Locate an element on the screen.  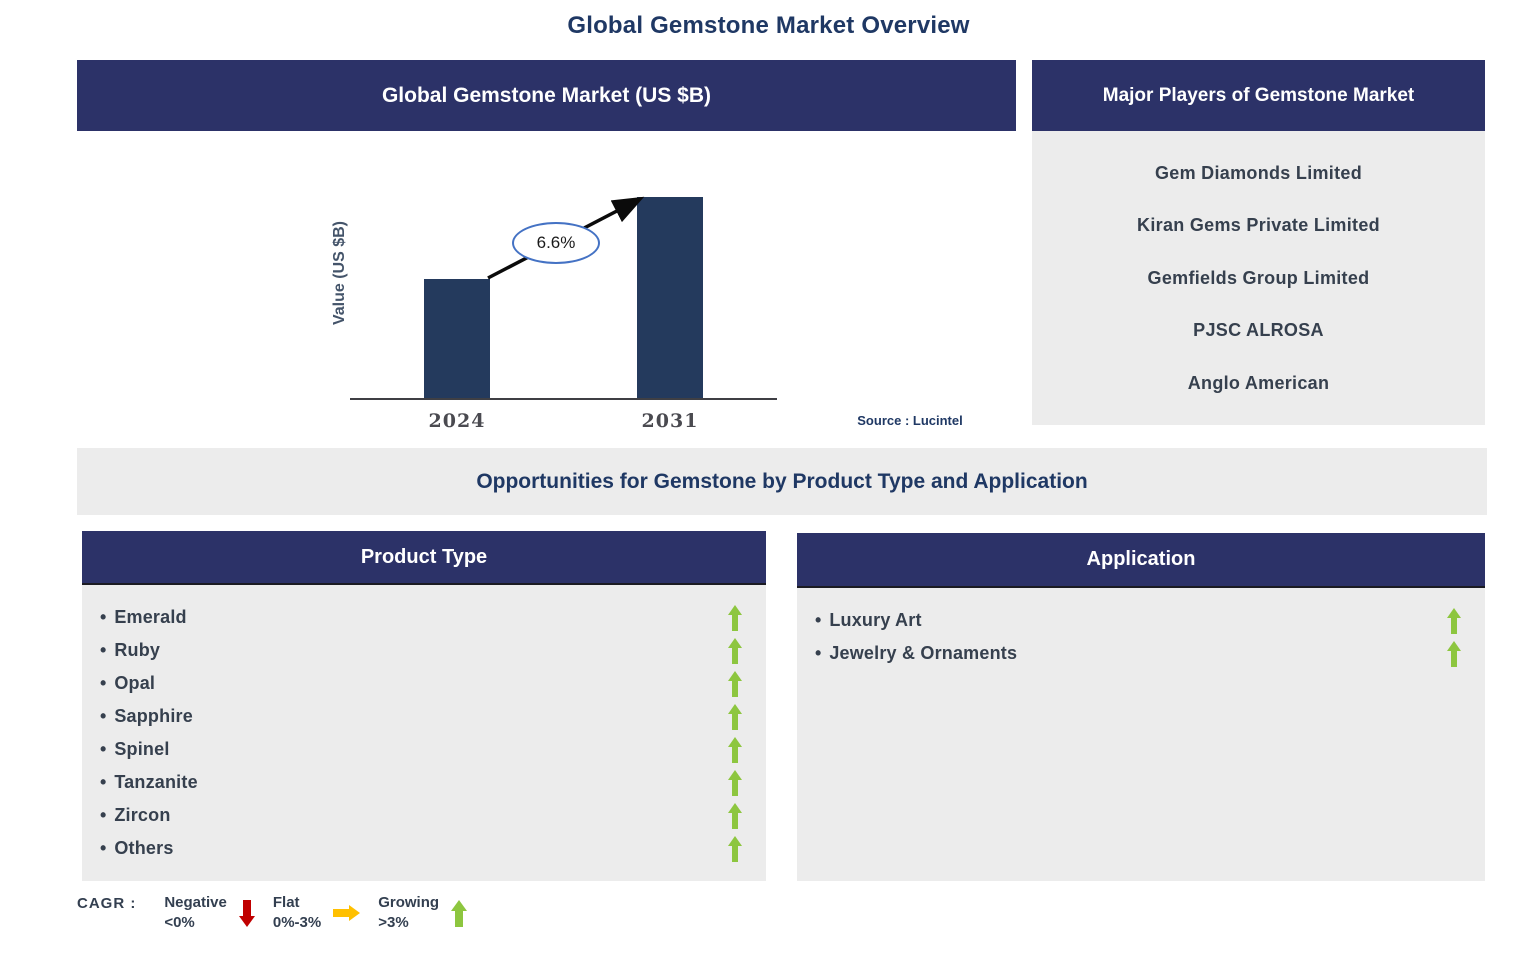
cagr-annotation: 6.6% is located at coordinates (556, 243).